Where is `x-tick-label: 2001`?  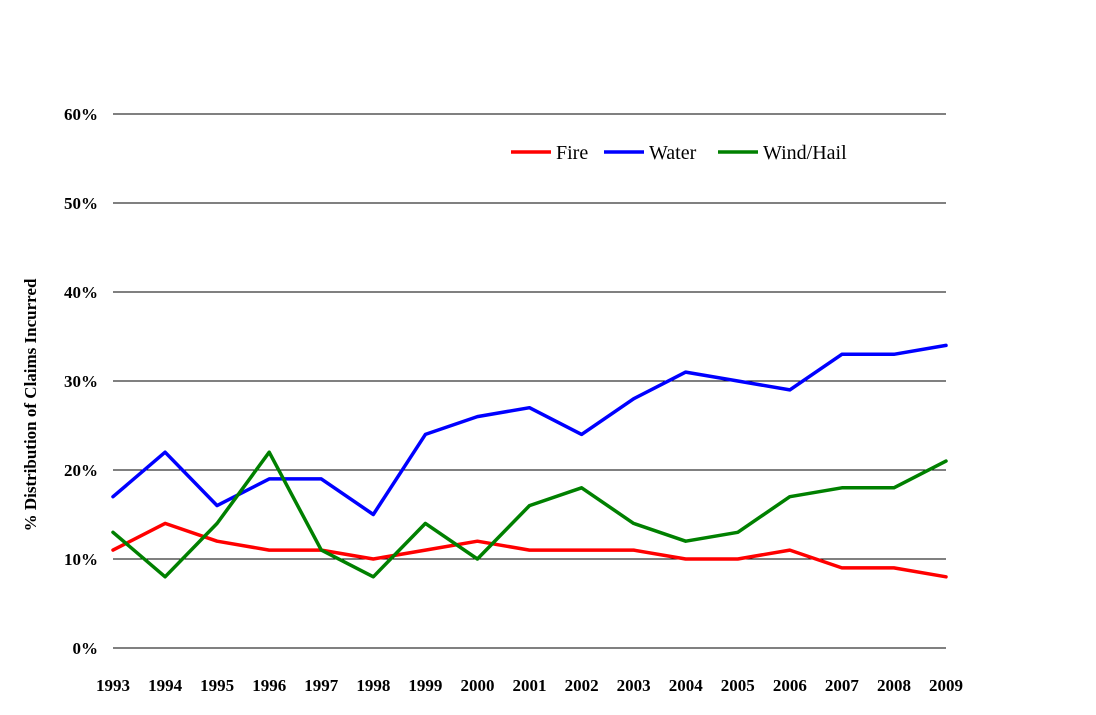 x-tick-label: 2001 is located at coordinates (530, 685).